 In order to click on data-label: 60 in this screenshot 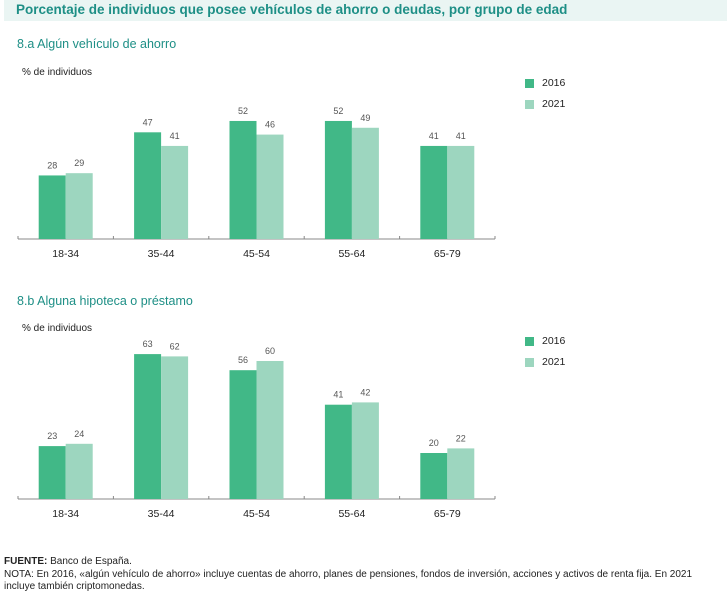, I will do `click(270, 351)`.